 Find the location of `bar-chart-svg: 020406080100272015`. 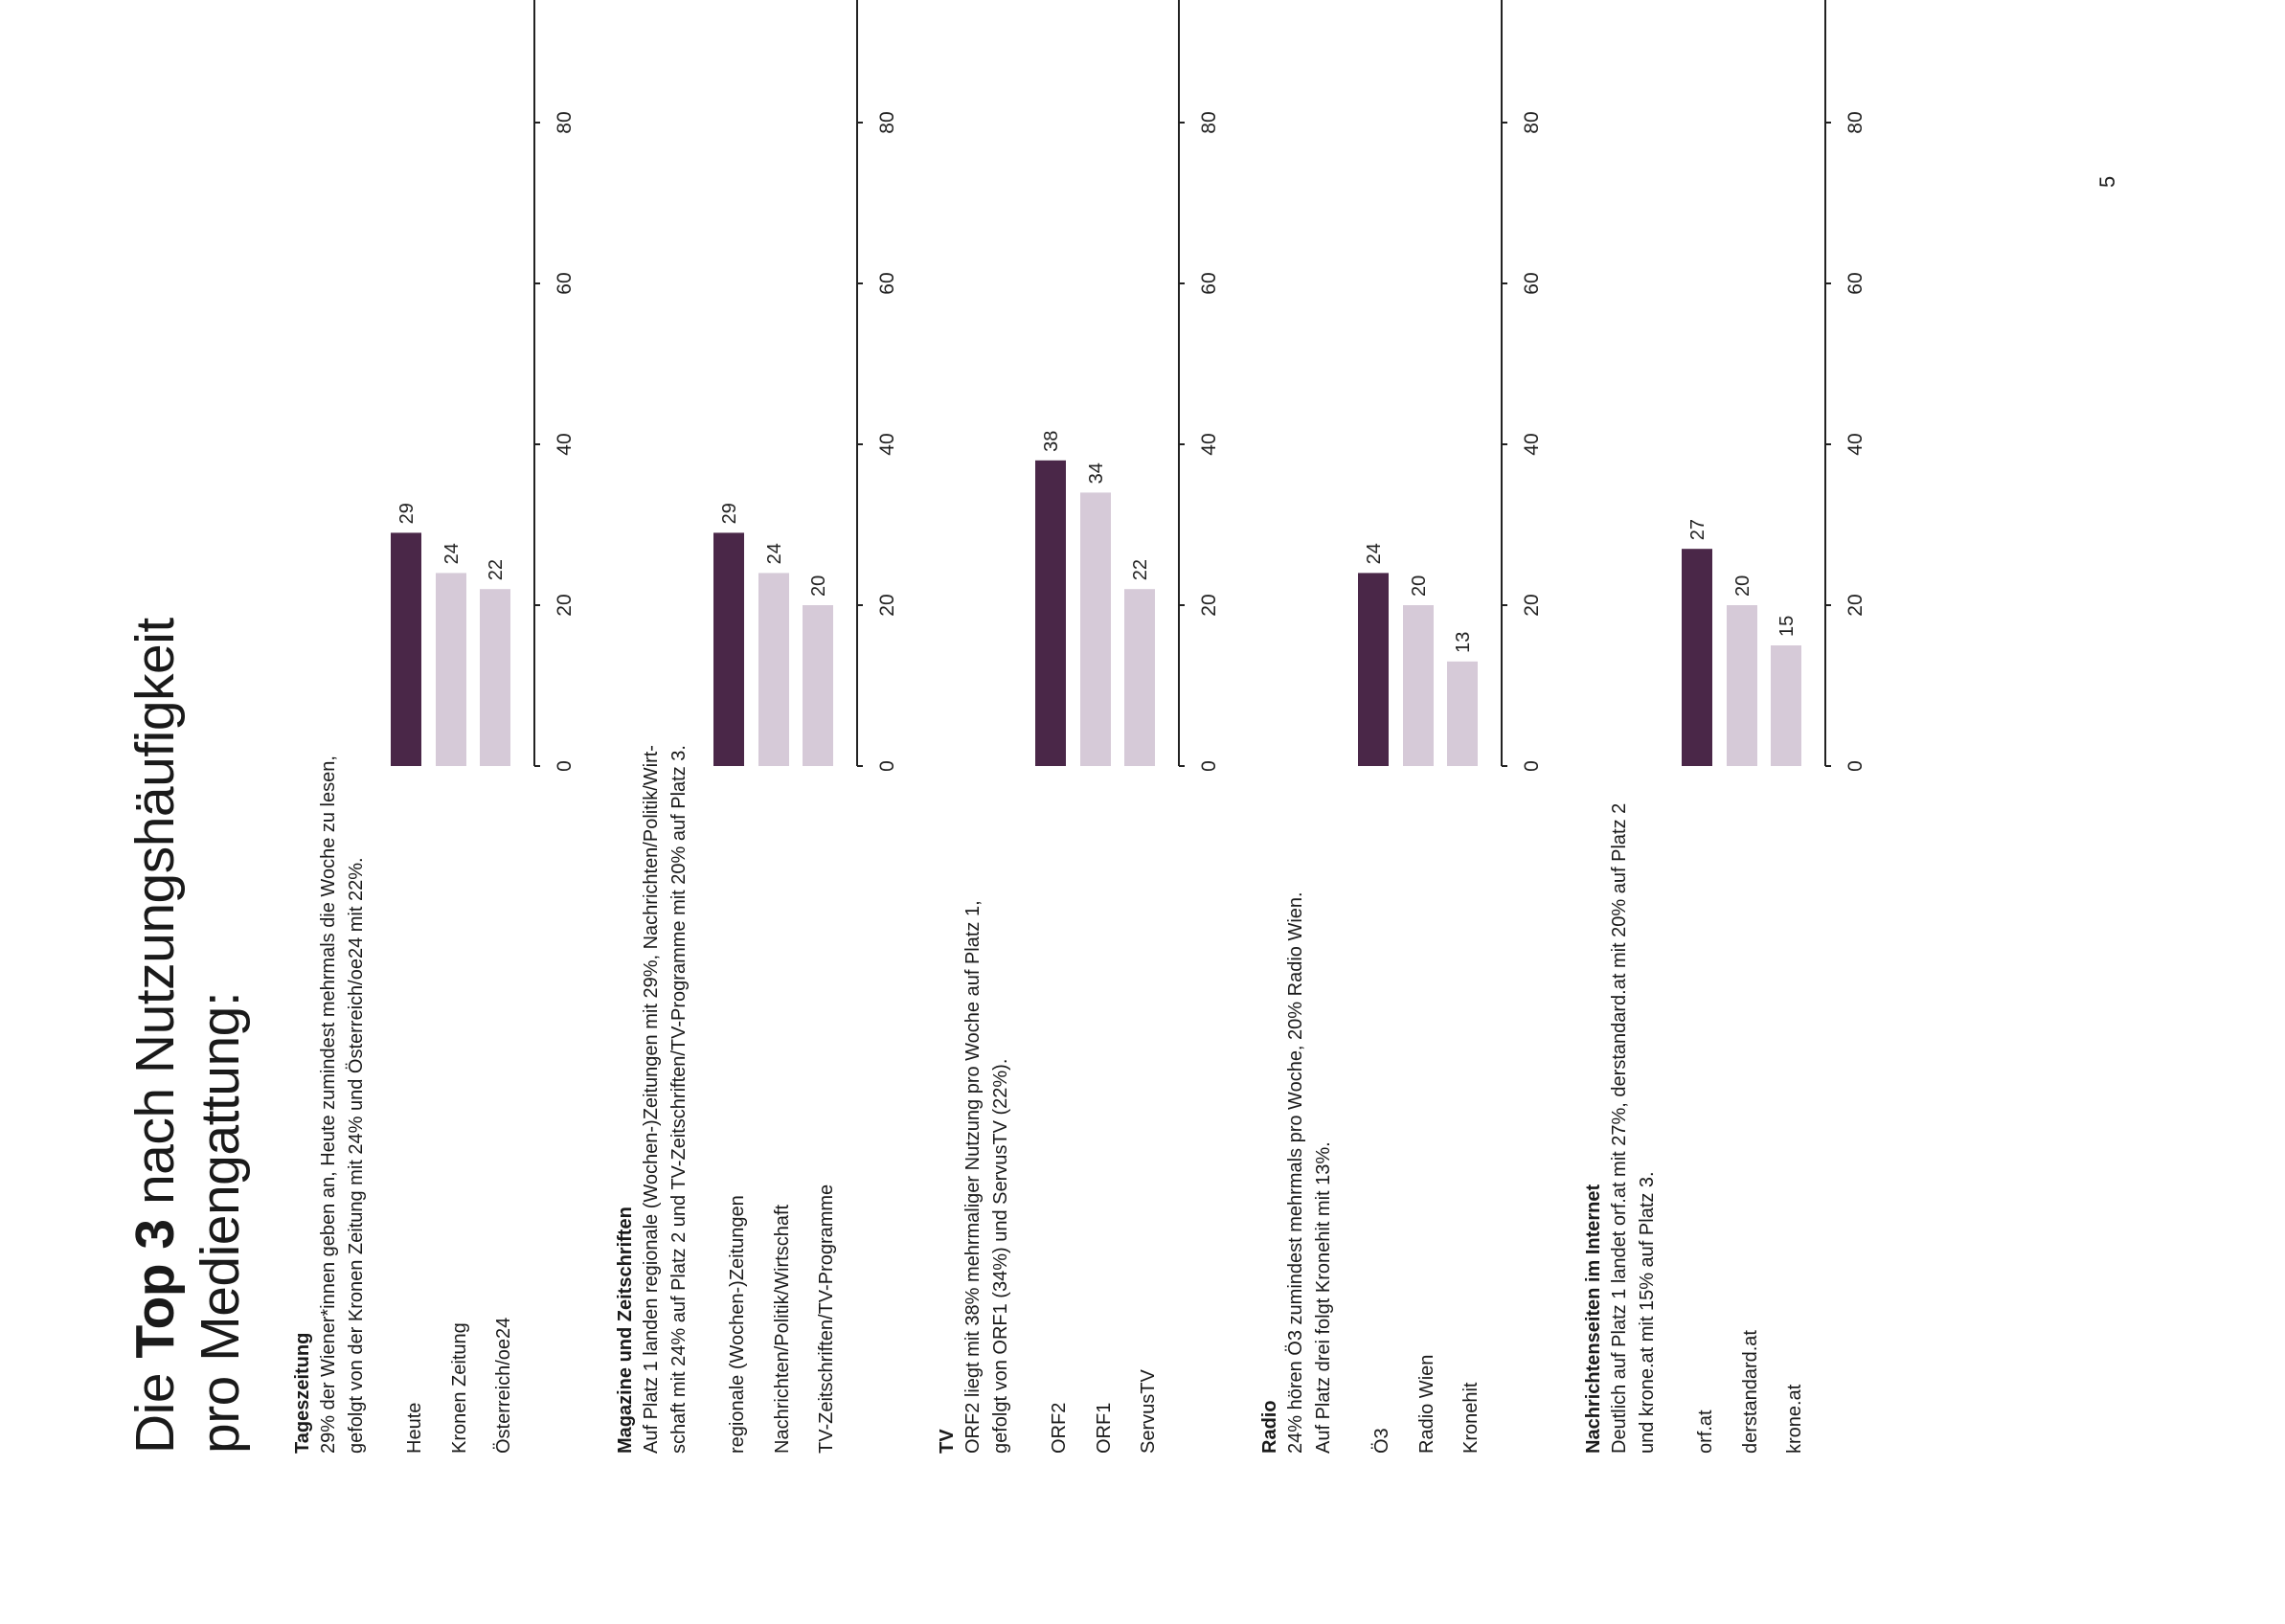

bar-chart-svg: 020406080100272015 is located at coordinates (1774, 386).